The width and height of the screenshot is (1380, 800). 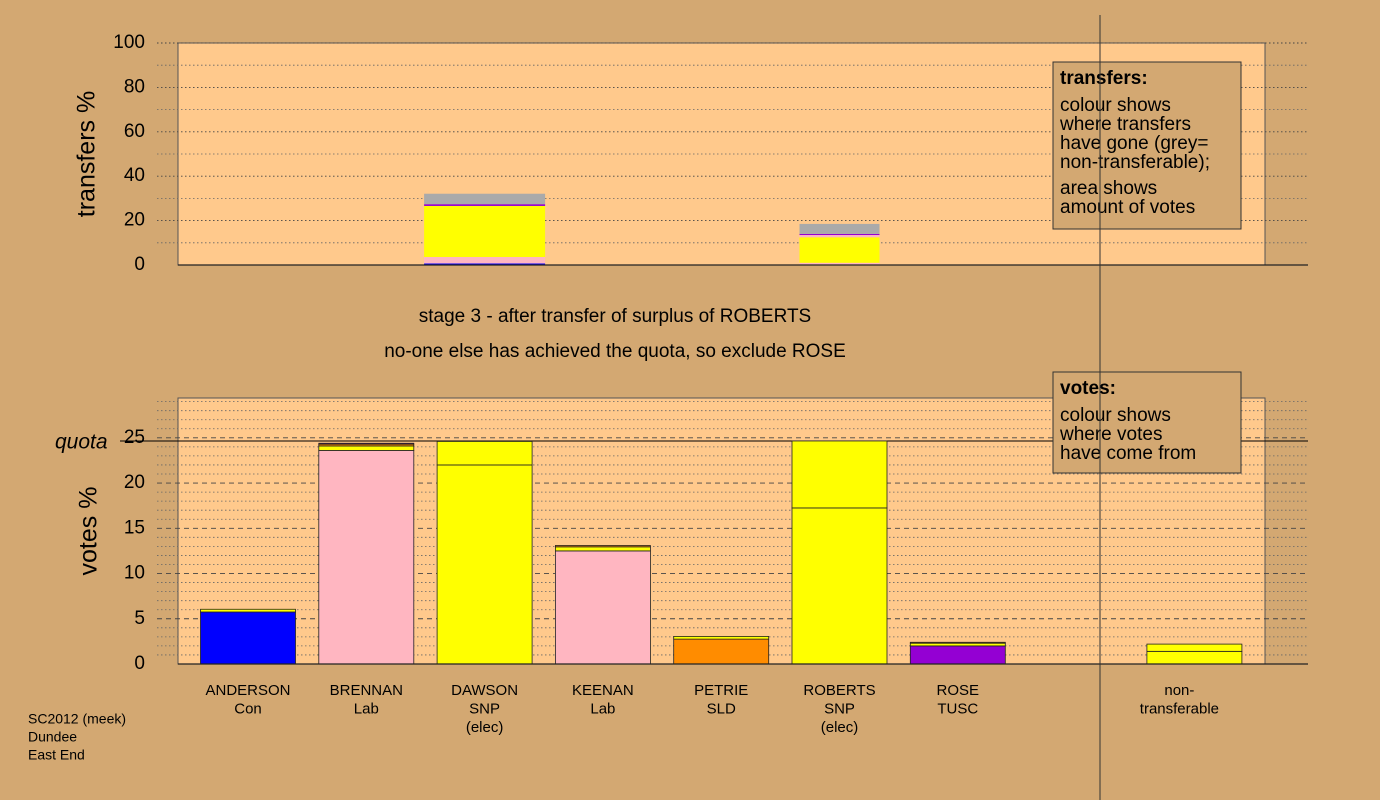 What do you see at coordinates (1110, 434) in the screenshot?
I see `legend-text: where votes` at bounding box center [1110, 434].